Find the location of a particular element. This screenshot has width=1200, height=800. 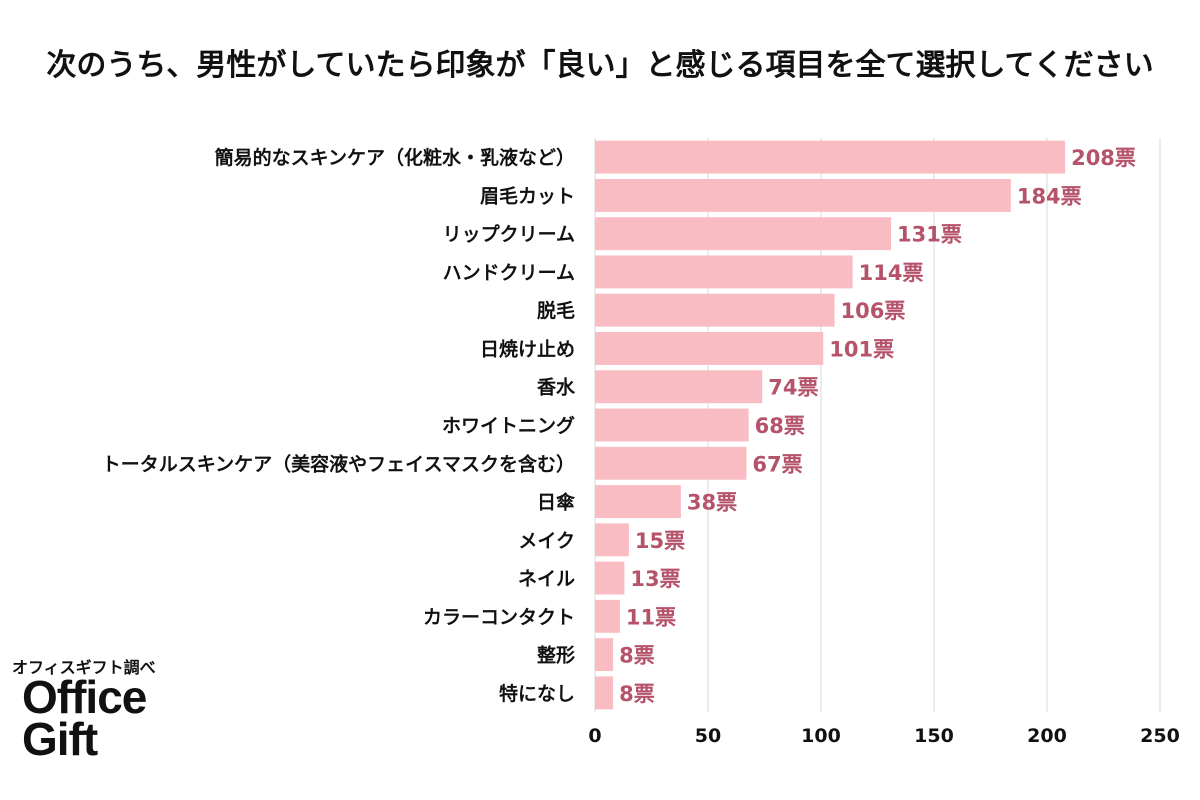

x-tick-label: 50 is located at coordinates (708, 736).